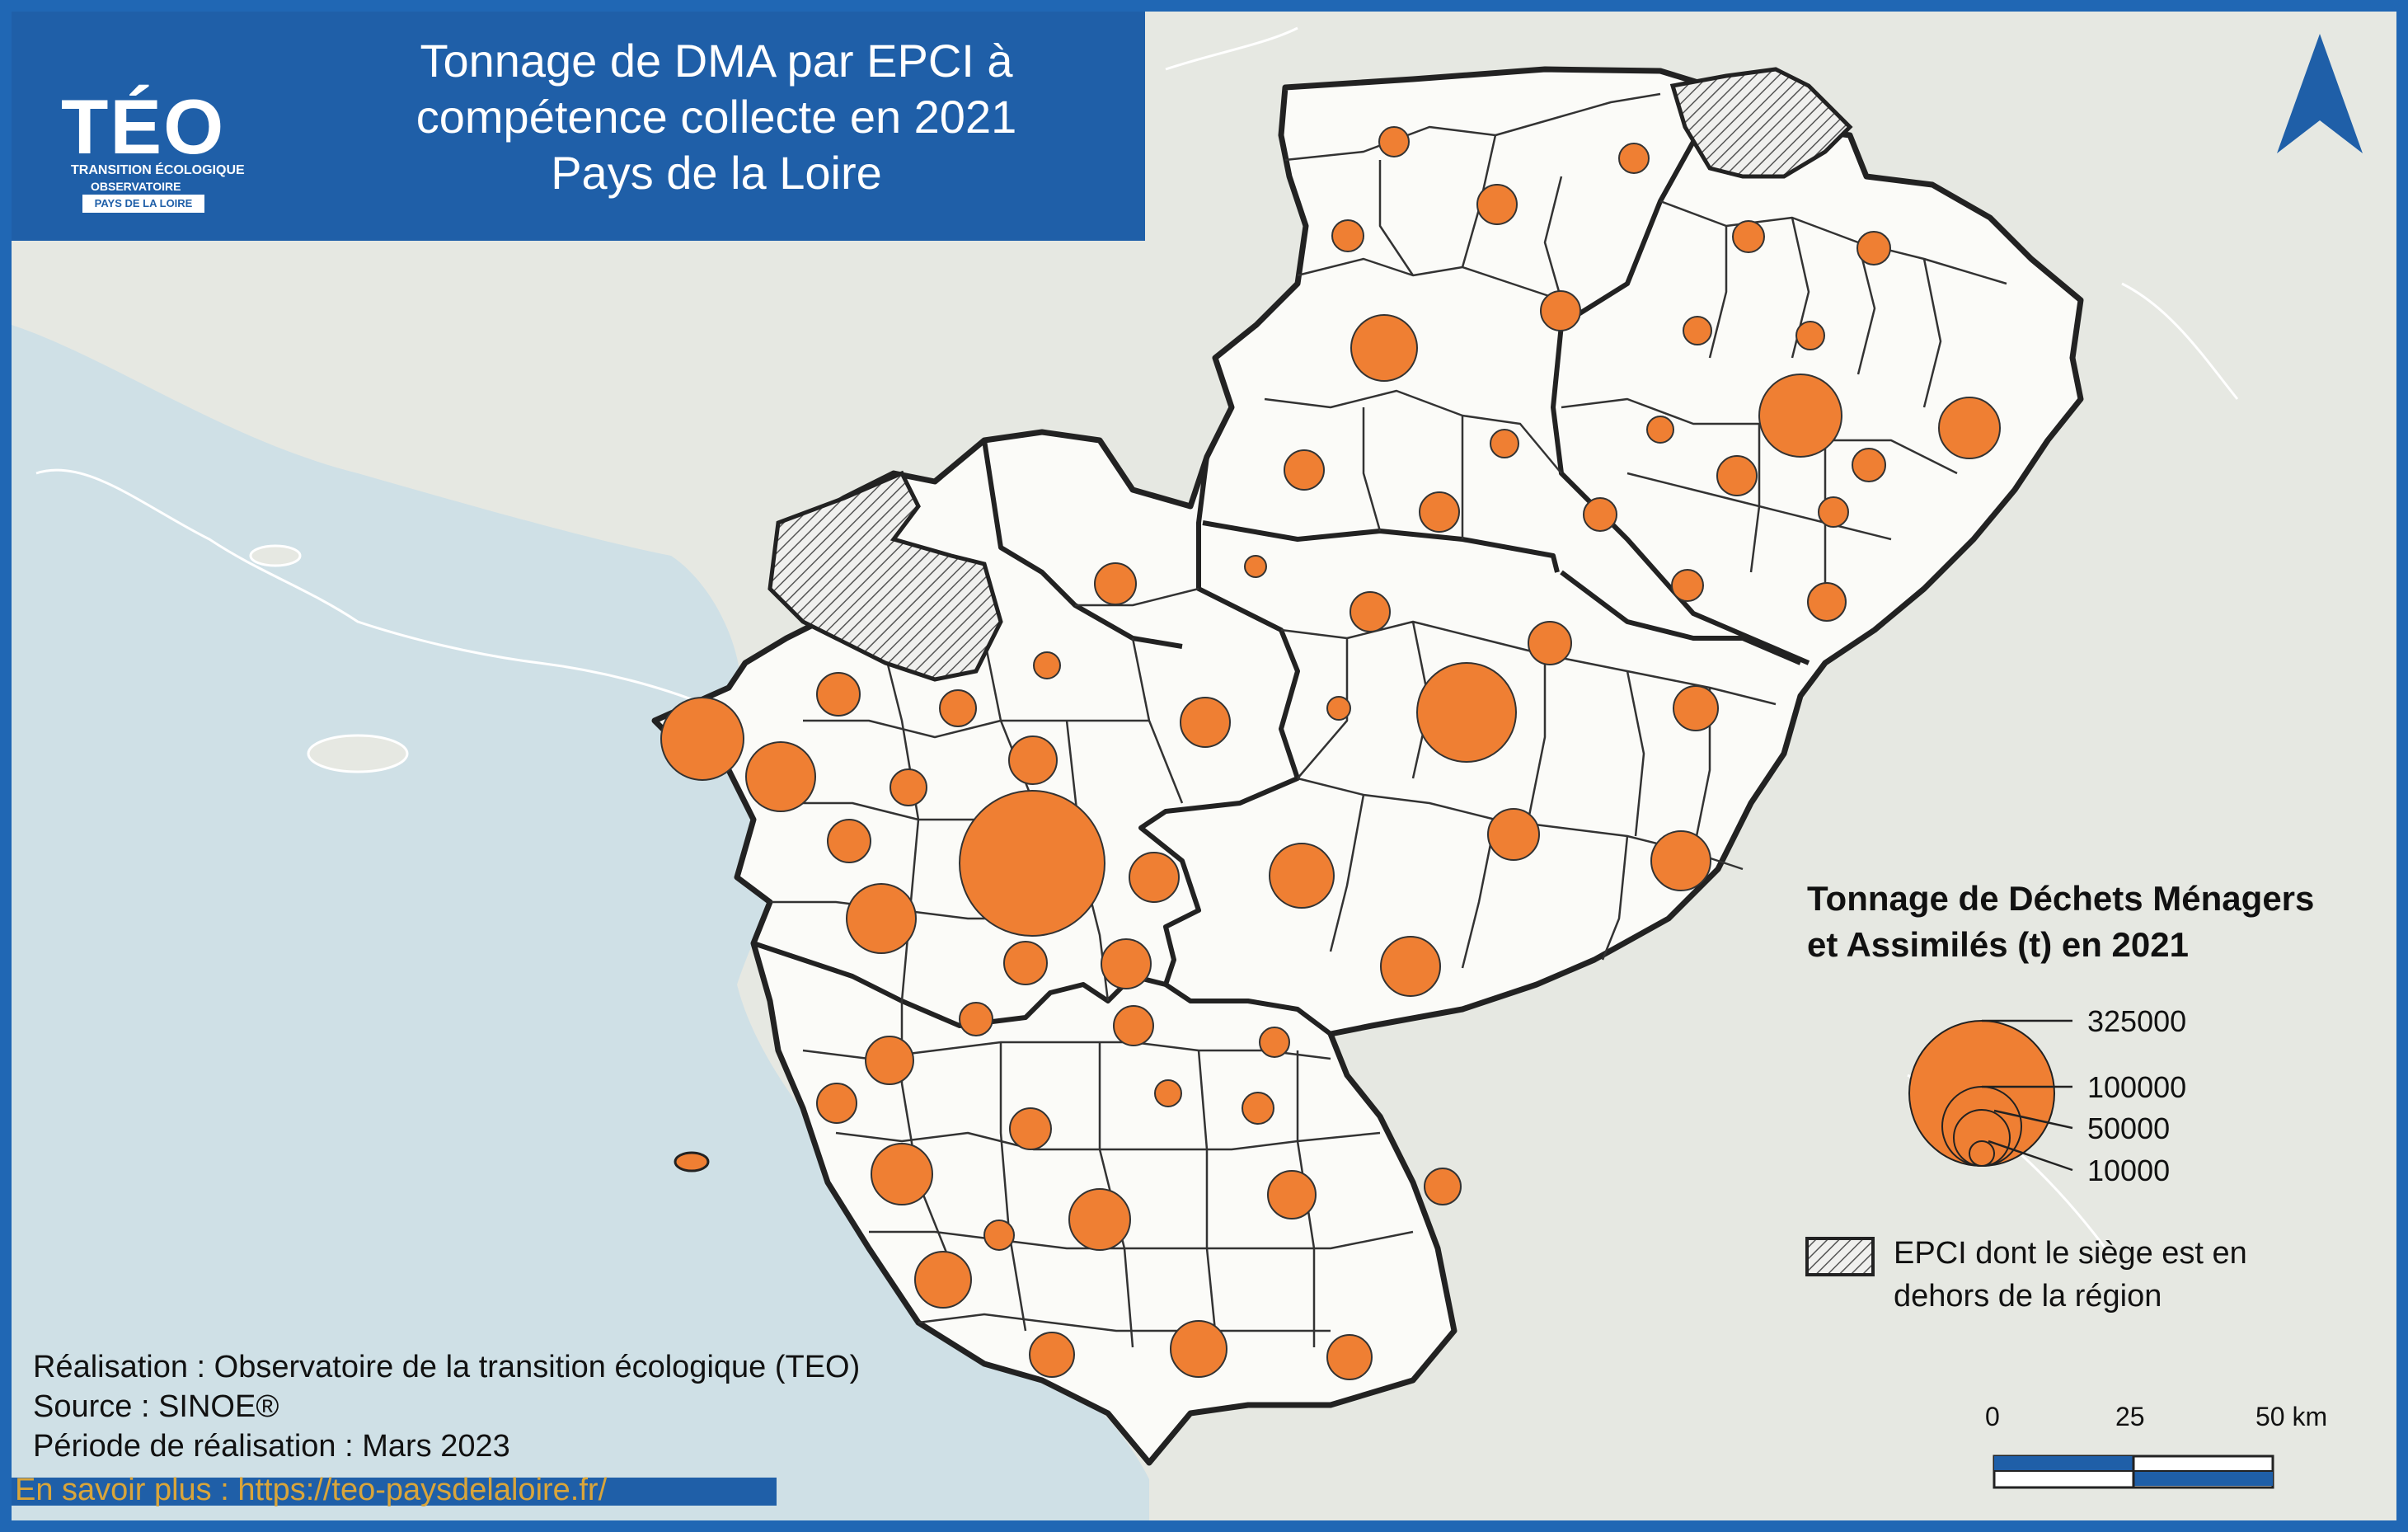 The width and height of the screenshot is (2408, 1532). What do you see at coordinates (158, 170) in the screenshot?
I see `logo-subtitle: TRANSITION ÉCOLOGIQUE` at bounding box center [158, 170].